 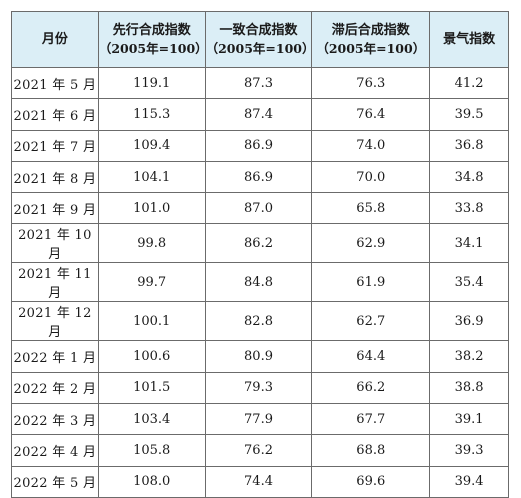 What do you see at coordinates (469, 321) in the screenshot?
I see `prosperity-index-cell: 36.9` at bounding box center [469, 321].